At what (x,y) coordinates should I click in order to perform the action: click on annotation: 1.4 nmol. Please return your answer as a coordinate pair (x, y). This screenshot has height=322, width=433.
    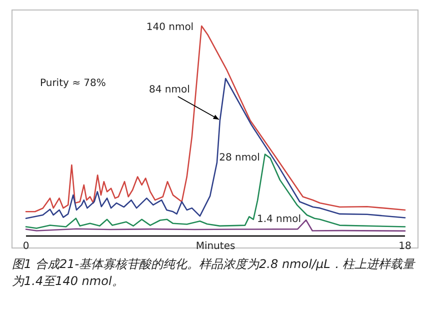
    Looking at the image, I should click on (279, 220).